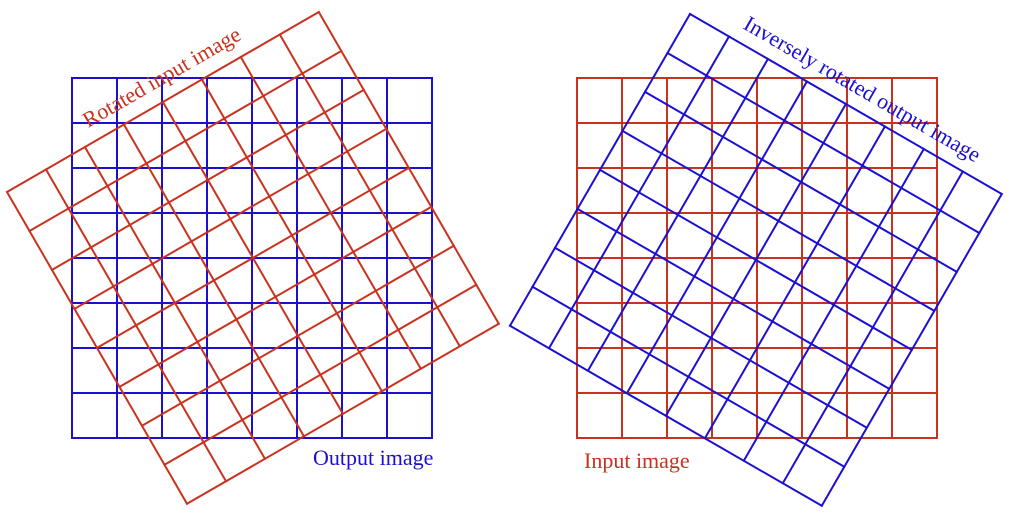  Describe the element at coordinates (637, 460) in the screenshot. I see `input-image-label: Input image` at that location.